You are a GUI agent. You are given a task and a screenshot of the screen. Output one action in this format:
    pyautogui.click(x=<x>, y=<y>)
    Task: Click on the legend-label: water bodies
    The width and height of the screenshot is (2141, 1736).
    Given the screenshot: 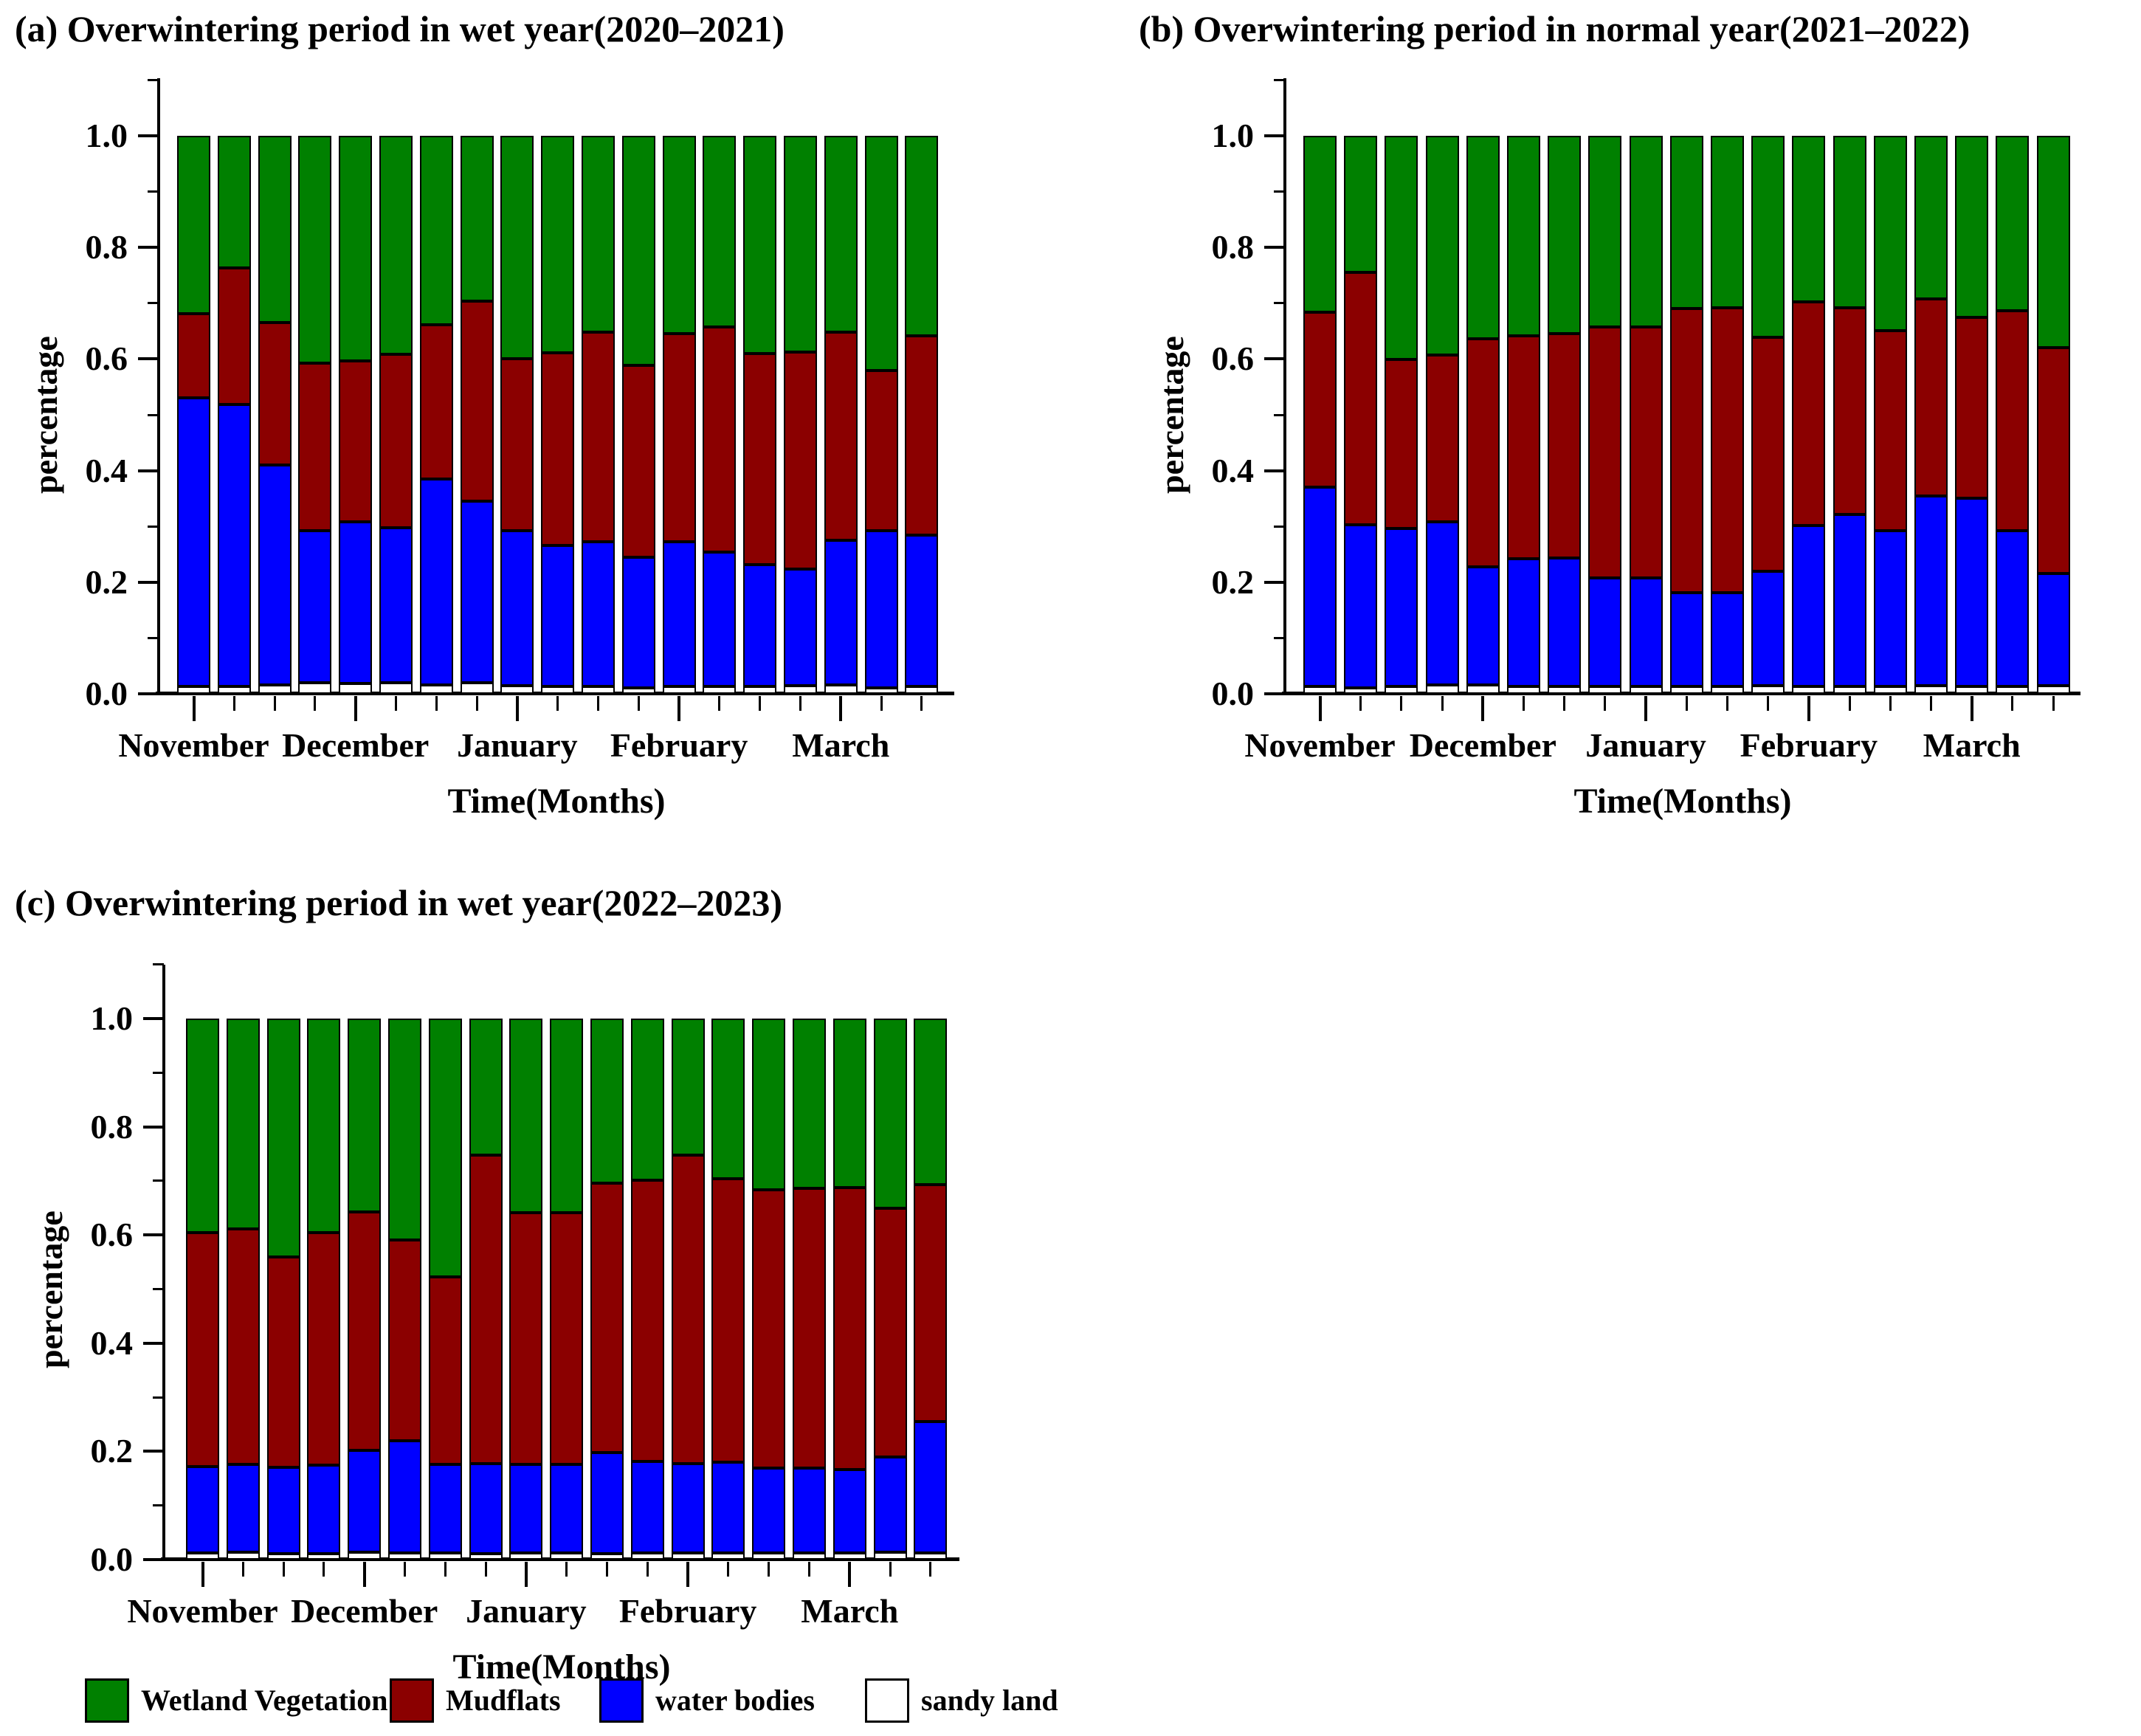 What is the action you would take?
    pyautogui.click(x=735, y=1700)
    